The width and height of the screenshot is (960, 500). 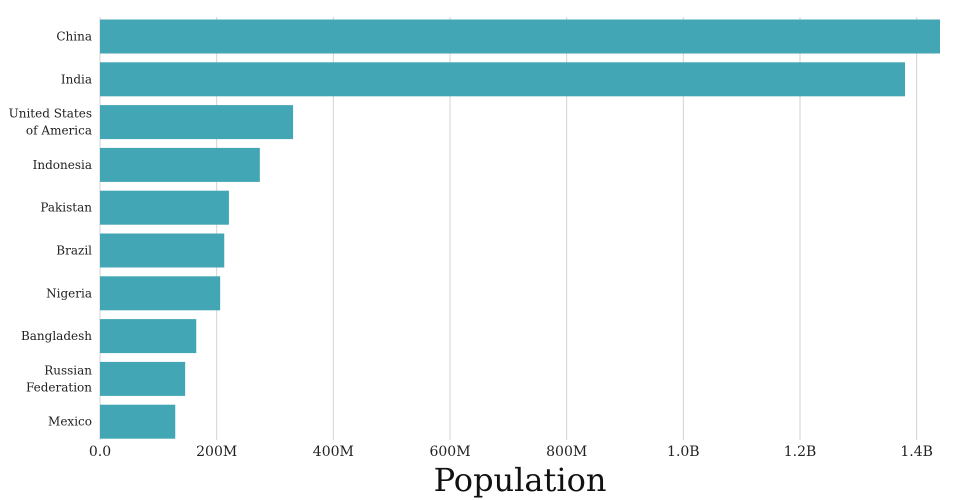 What do you see at coordinates (916, 452) in the screenshot?
I see `x-tick-label: 1.4B` at bounding box center [916, 452].